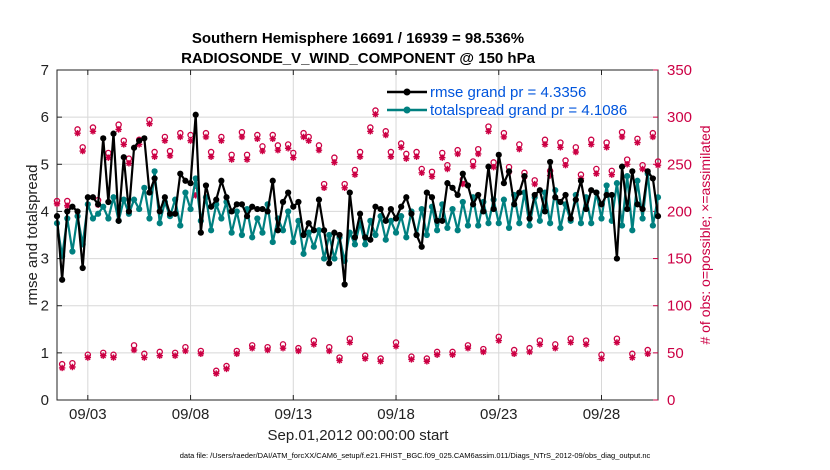 The image size is (830, 470). What do you see at coordinates (407, 110) in the screenshot?
I see `legend-spread-marker` at bounding box center [407, 110].